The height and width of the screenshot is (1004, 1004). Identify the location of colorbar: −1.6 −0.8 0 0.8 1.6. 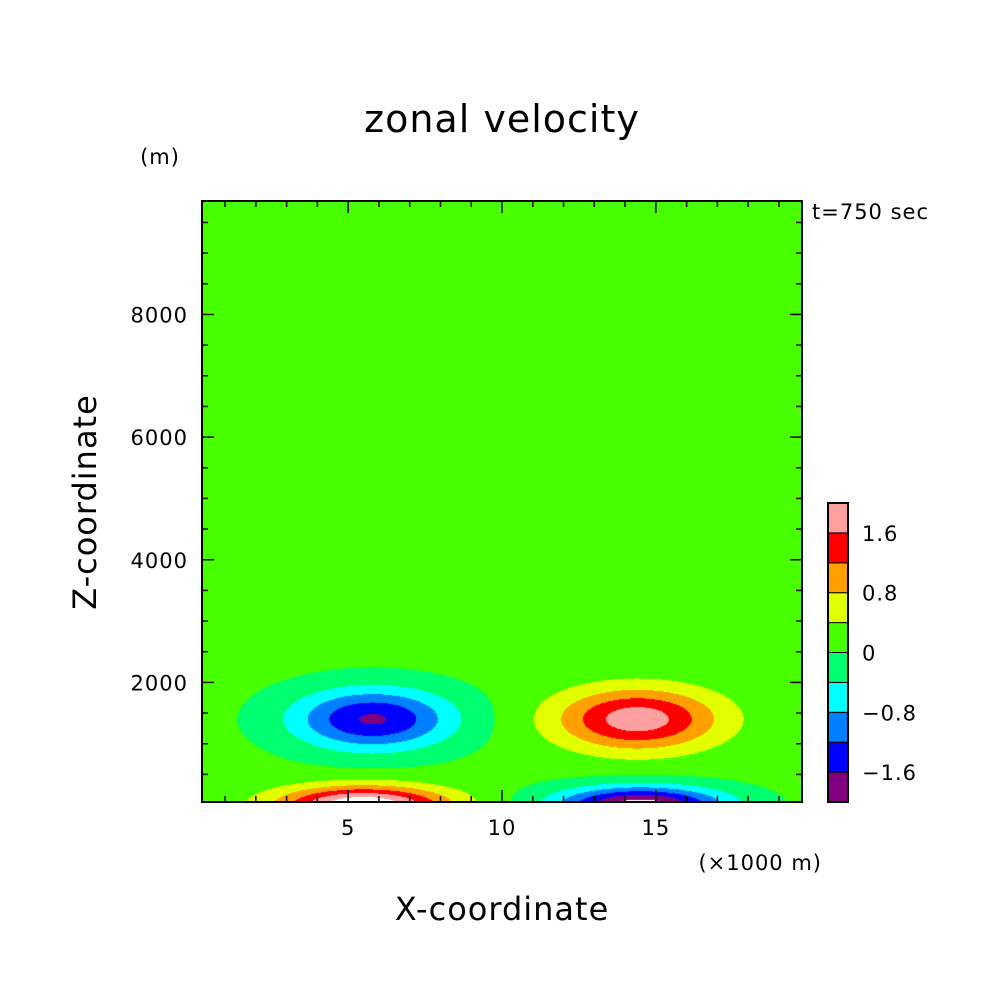
(872, 652).